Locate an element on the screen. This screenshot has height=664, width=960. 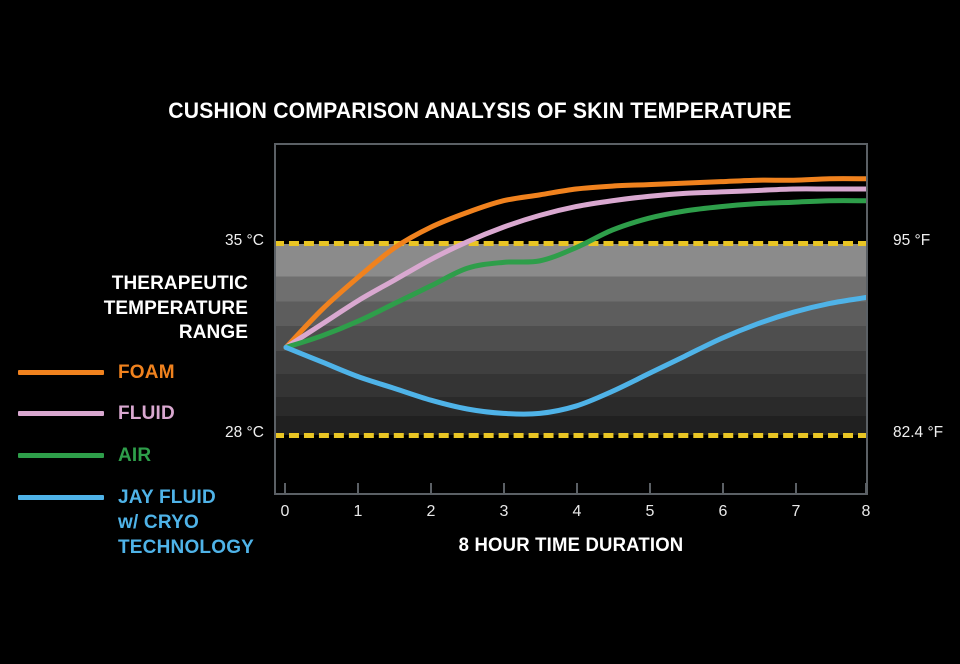
x-tick-label-7: 7 is located at coordinates (796, 511).